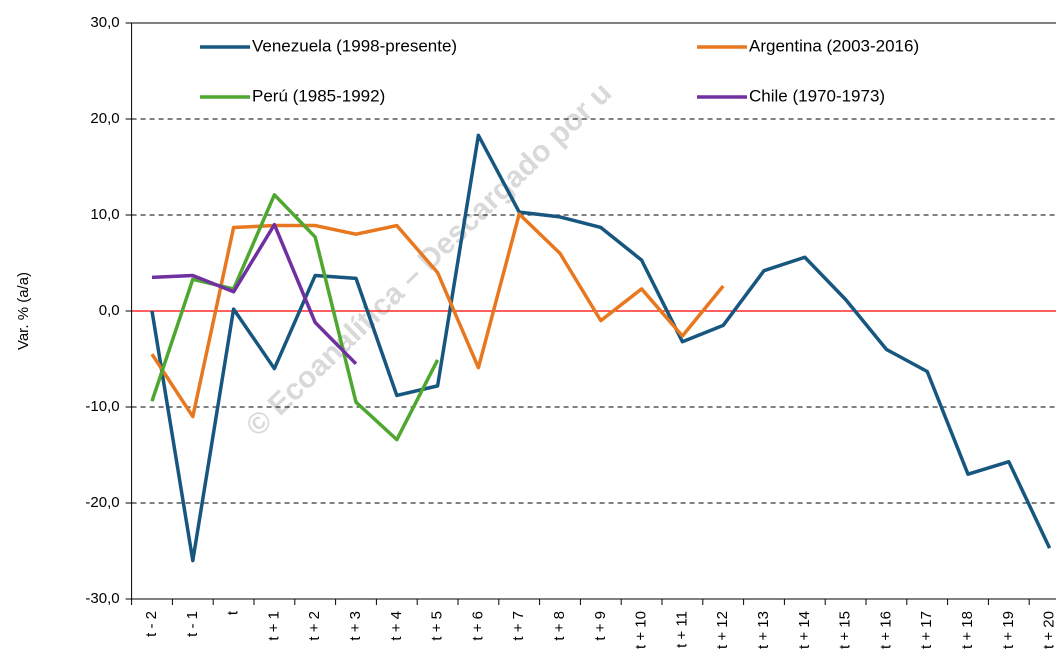  I want to click on x-tick-label: t + 14, so click(804, 630).